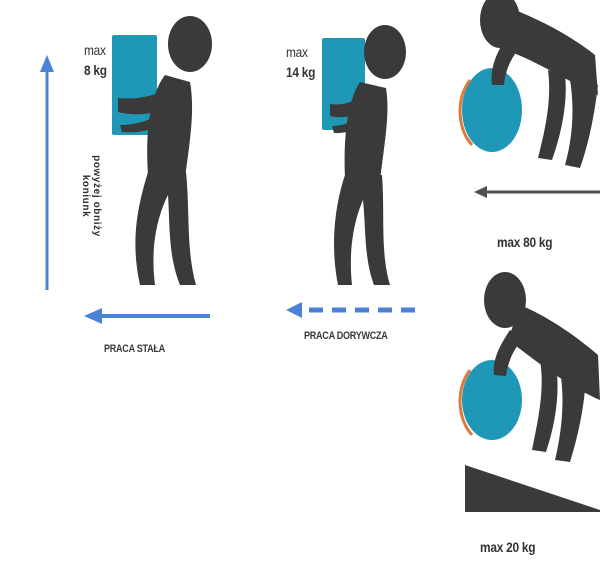 The height and width of the screenshot is (561, 601). I want to click on arm-occasional, so click(352, 105).